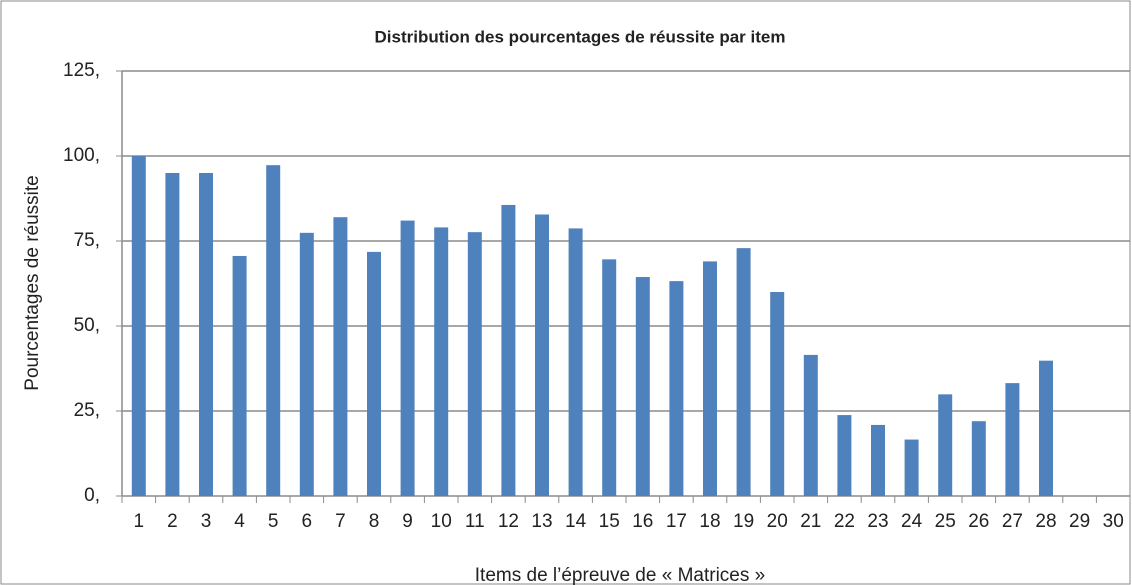  I want to click on y-tick-label: 50,, so click(87, 325).